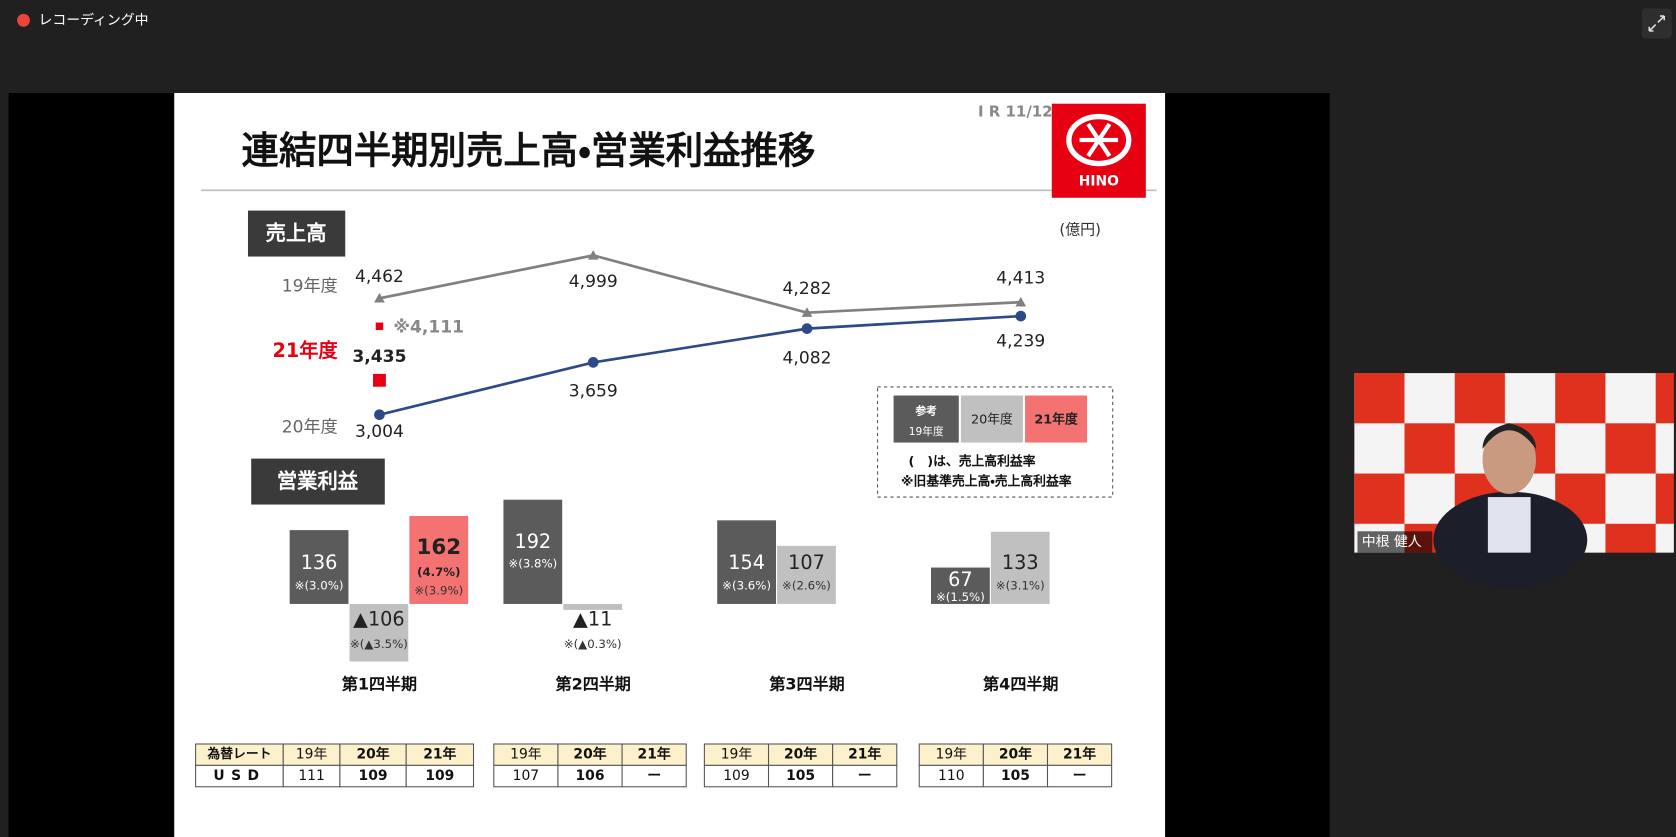  I want to click on participant-name: 中根 健人, so click(1392, 542).